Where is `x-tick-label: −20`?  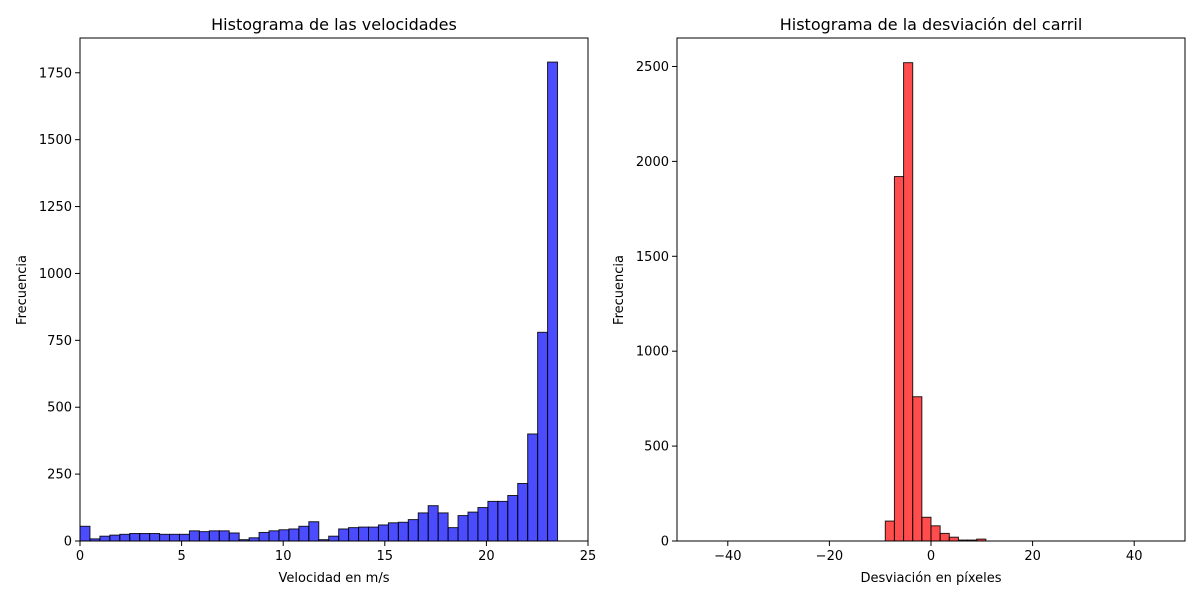 x-tick-label: −20 is located at coordinates (829, 556).